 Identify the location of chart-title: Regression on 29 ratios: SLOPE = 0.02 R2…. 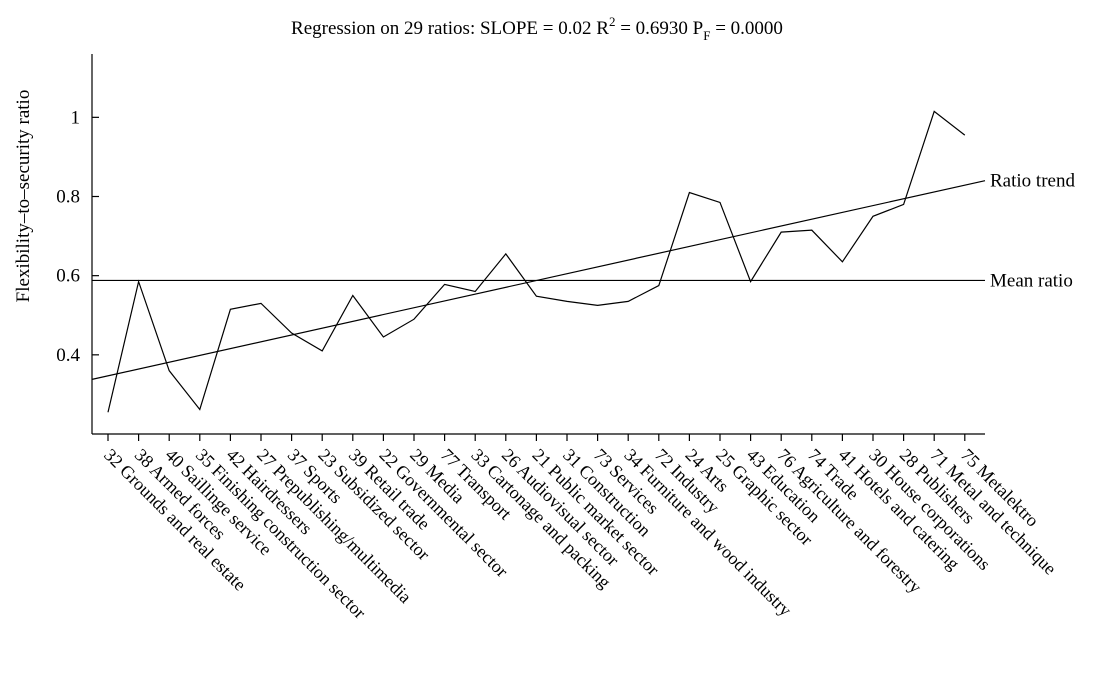
(537, 28).